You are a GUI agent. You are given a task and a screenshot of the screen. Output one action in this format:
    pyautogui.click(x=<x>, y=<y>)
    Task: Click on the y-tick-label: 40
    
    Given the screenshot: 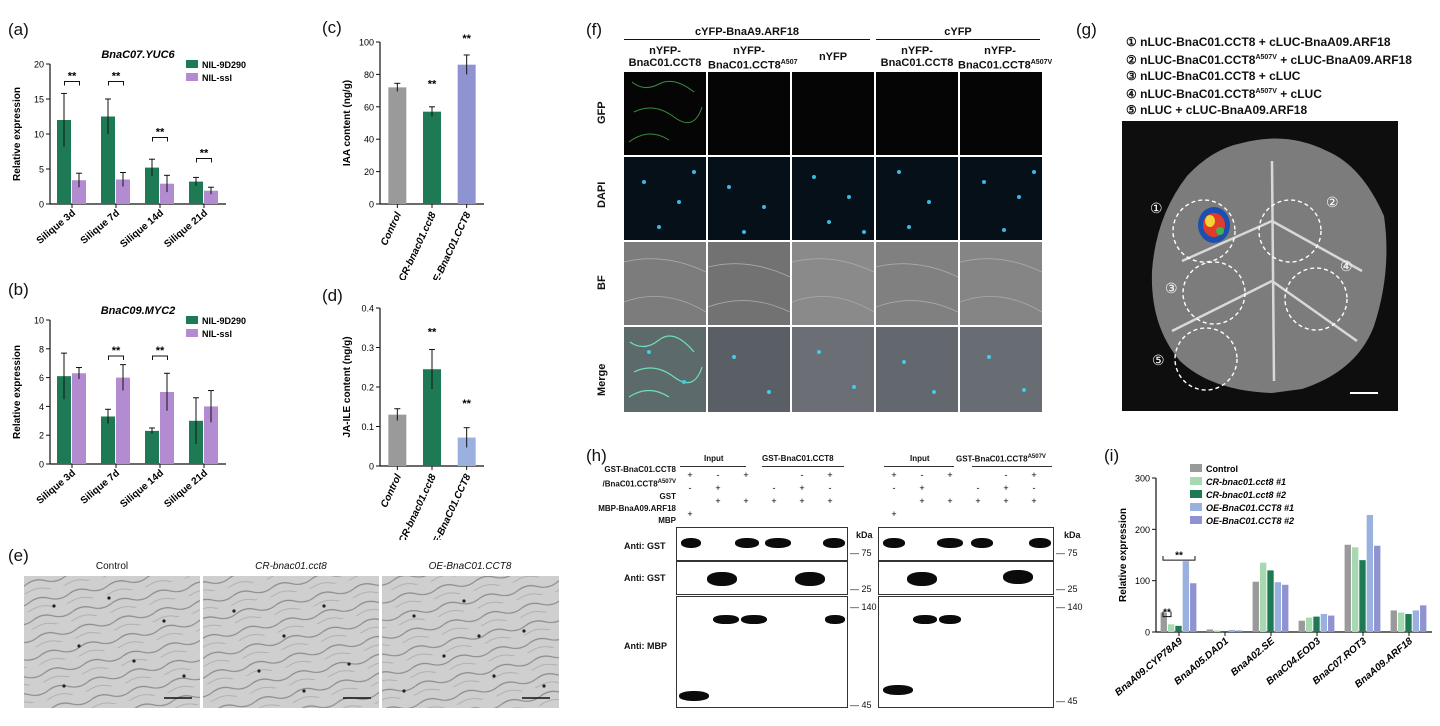 What is the action you would take?
    pyautogui.click(x=369, y=140)
    